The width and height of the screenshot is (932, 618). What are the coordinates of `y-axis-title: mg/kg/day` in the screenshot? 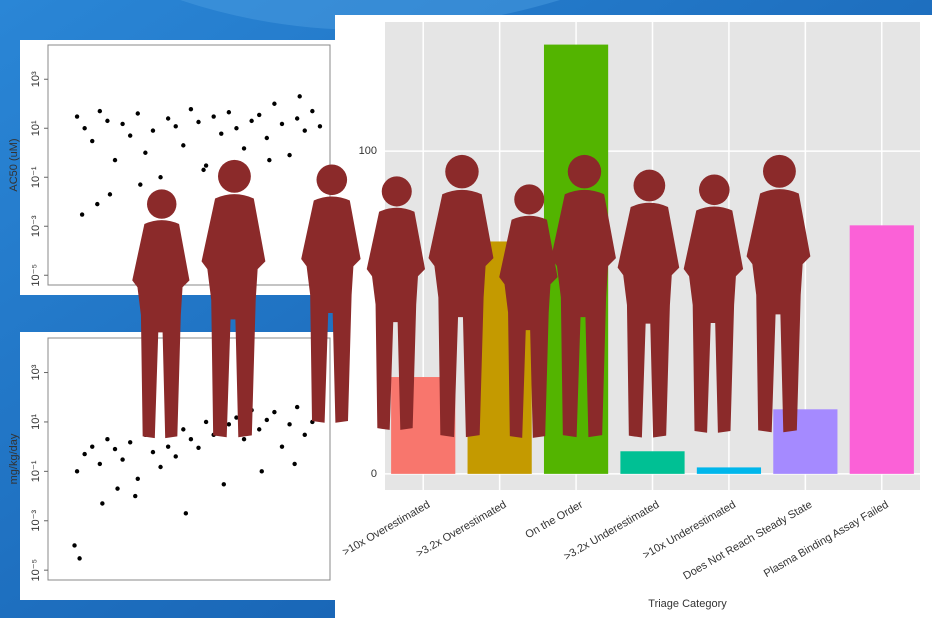 It's located at (14, 458).